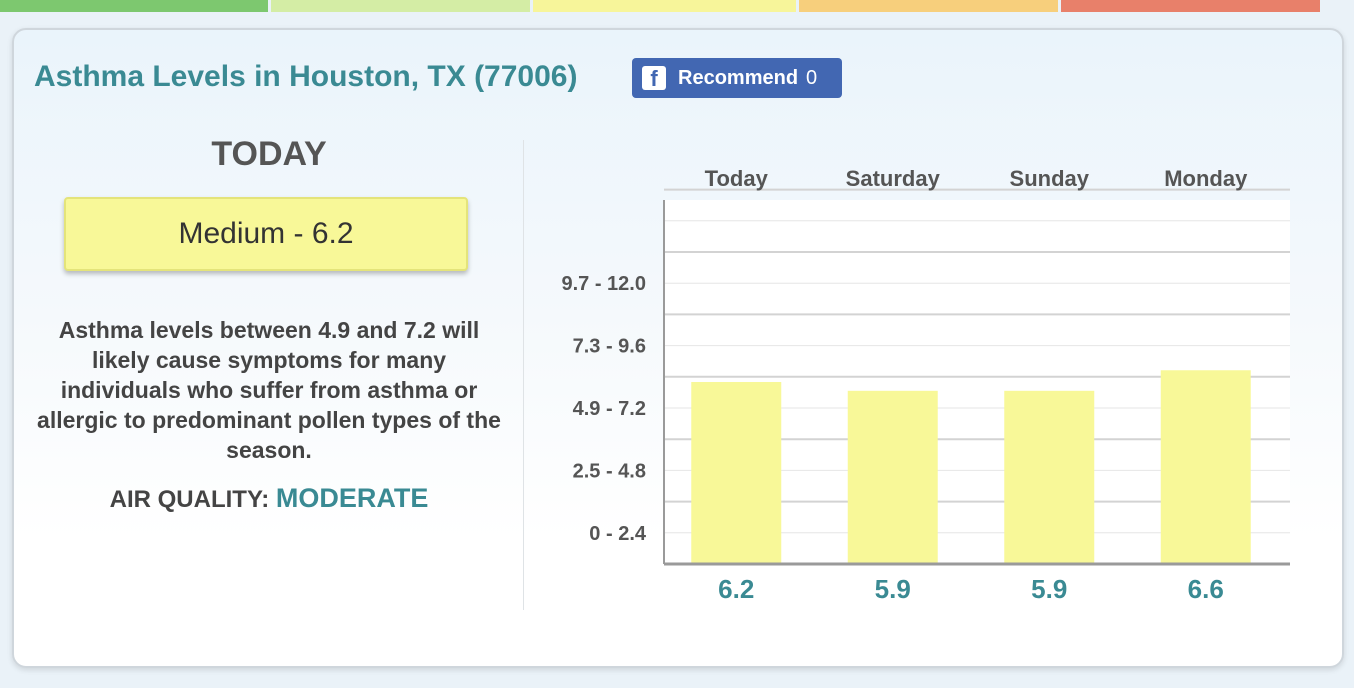  Describe the element at coordinates (266, 234) in the screenshot. I see `today-level-badge: Medium - 6.2` at that location.